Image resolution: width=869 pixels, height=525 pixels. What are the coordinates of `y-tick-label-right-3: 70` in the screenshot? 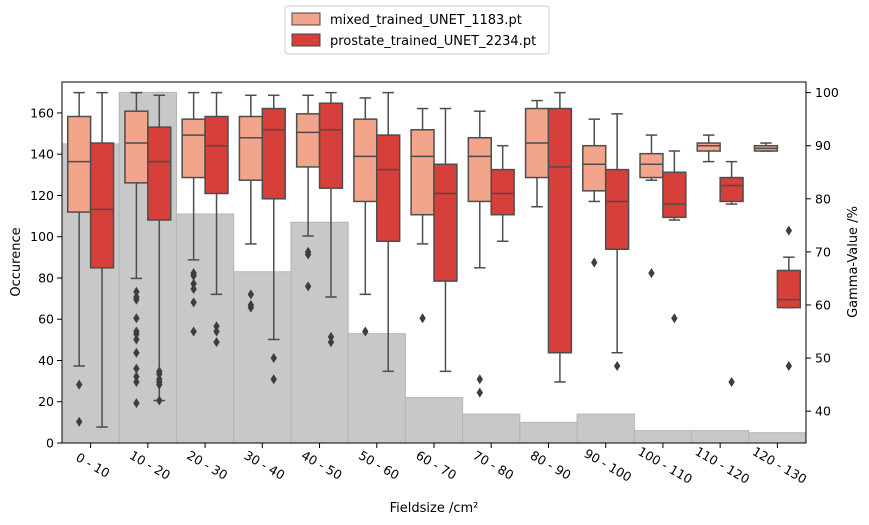 It's located at (823, 251).